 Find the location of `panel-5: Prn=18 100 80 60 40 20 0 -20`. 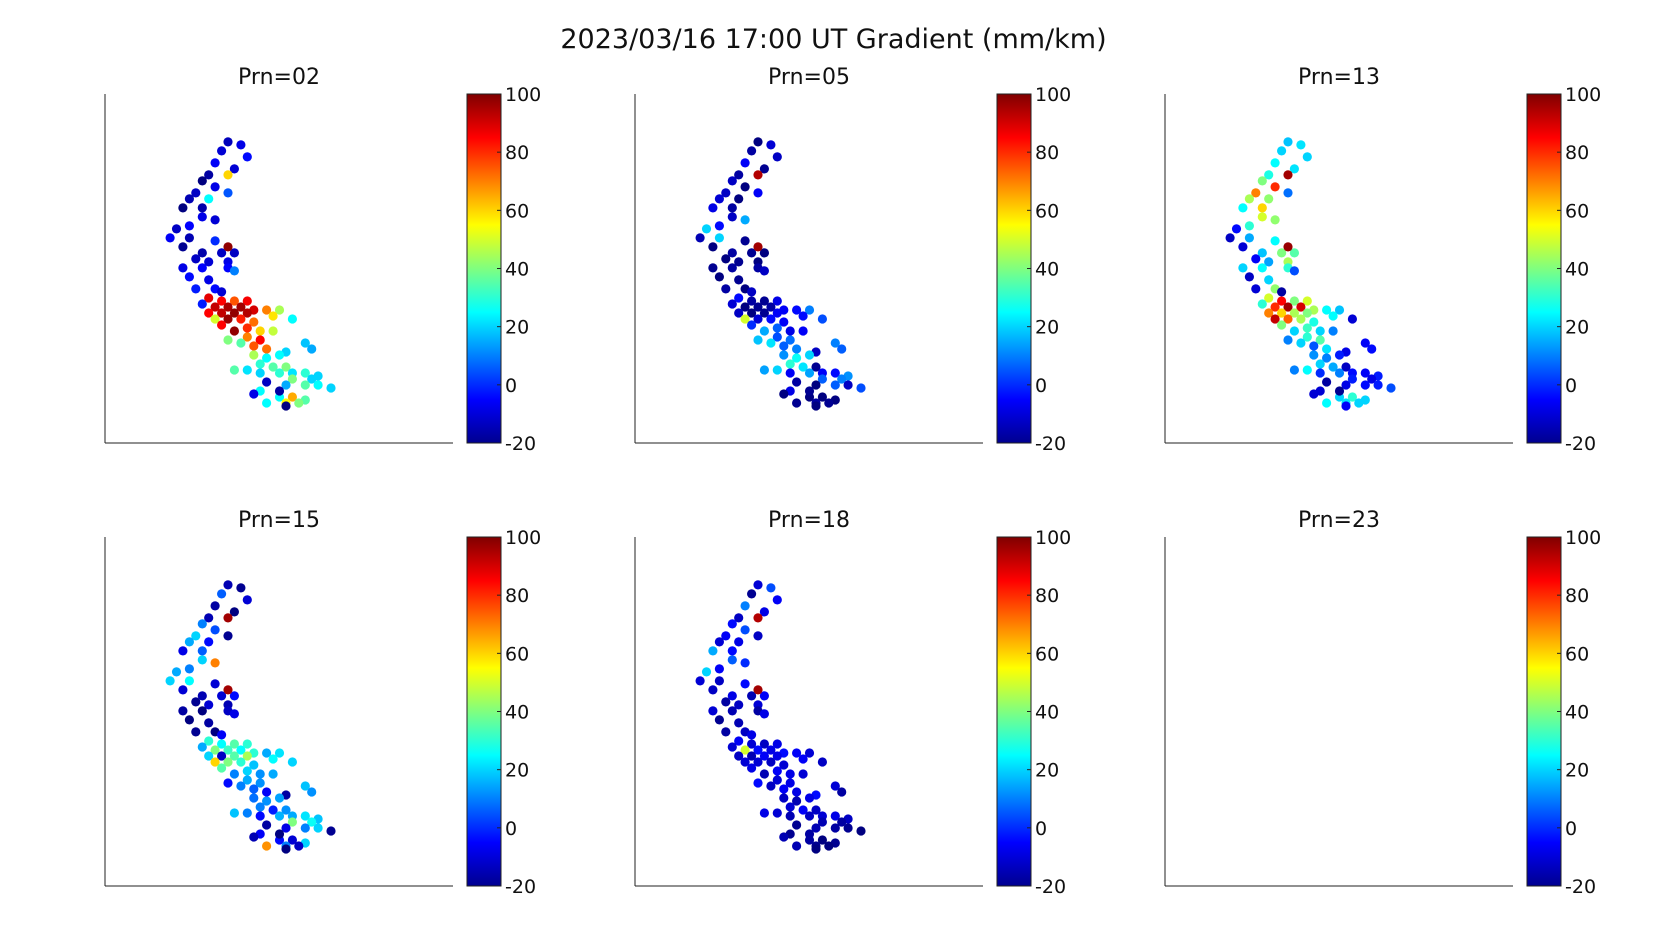

panel-5: Prn=18 100 80 60 40 20 0 -20 is located at coordinates (852, 703).